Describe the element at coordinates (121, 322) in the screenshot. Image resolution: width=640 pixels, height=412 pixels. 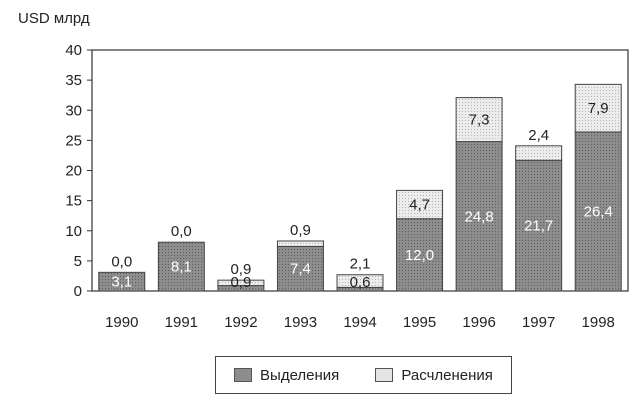
I see `x-tick-label-1990: 1990` at that location.